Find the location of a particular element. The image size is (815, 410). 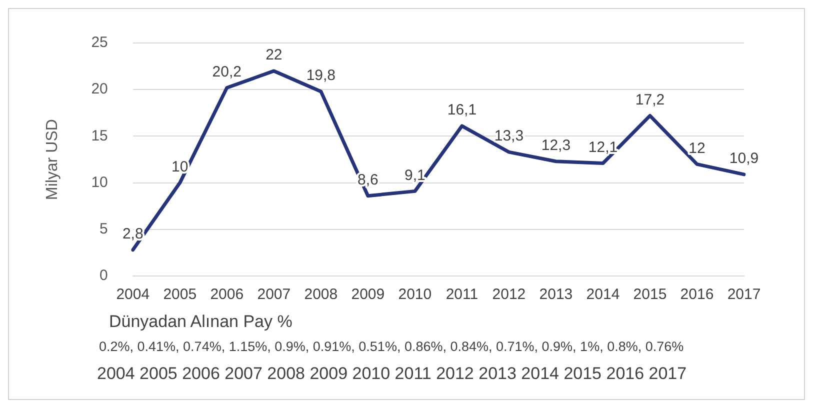

x-tick-label: 2013 is located at coordinates (556, 295).